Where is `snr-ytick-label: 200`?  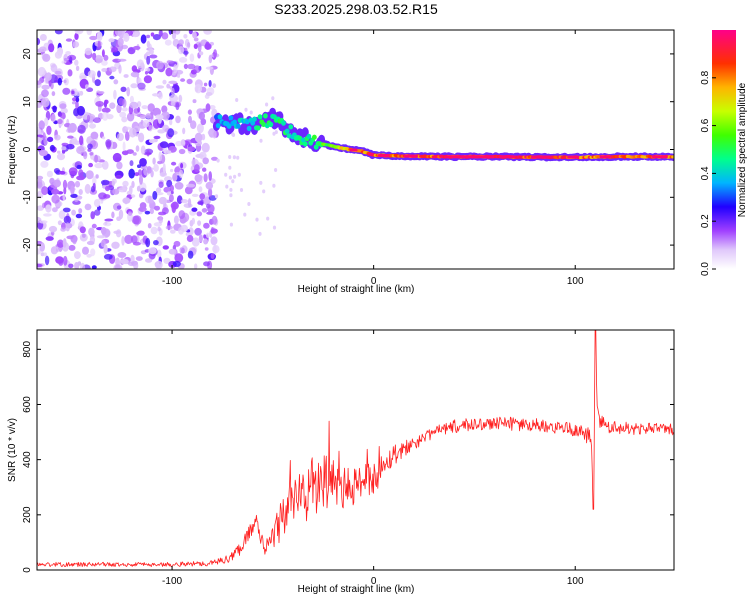 snr-ytick-label: 200 is located at coordinates (27, 514).